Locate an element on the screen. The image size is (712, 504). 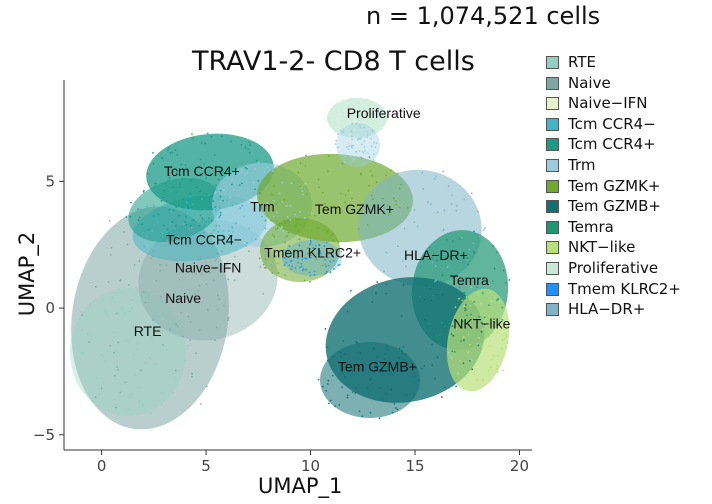
legend-label: Trm is located at coordinates (582, 165).